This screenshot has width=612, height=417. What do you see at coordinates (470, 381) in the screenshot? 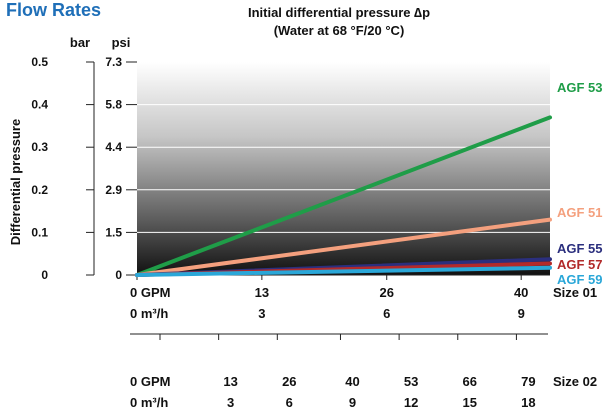
I see `x-tick-label-gpm-size02: 66` at bounding box center [470, 381].